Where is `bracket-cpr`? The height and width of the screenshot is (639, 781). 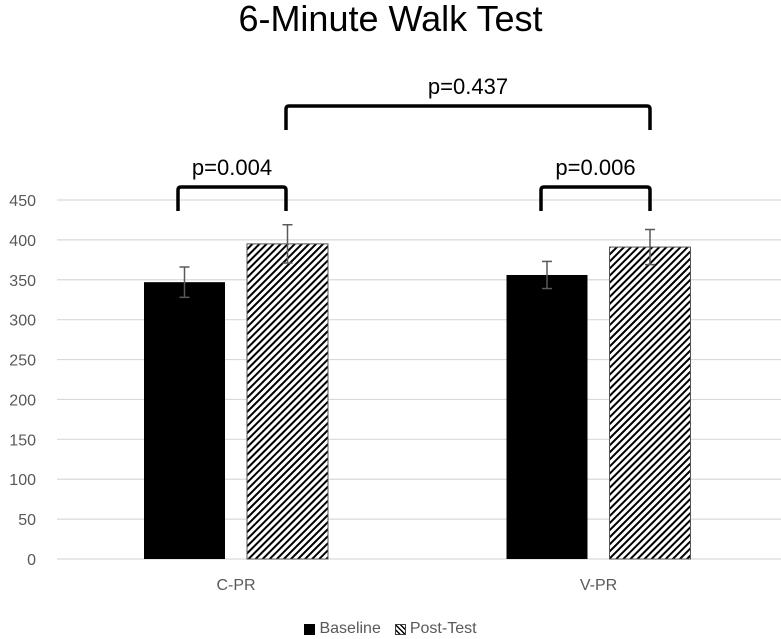 bracket-cpr is located at coordinates (232, 198).